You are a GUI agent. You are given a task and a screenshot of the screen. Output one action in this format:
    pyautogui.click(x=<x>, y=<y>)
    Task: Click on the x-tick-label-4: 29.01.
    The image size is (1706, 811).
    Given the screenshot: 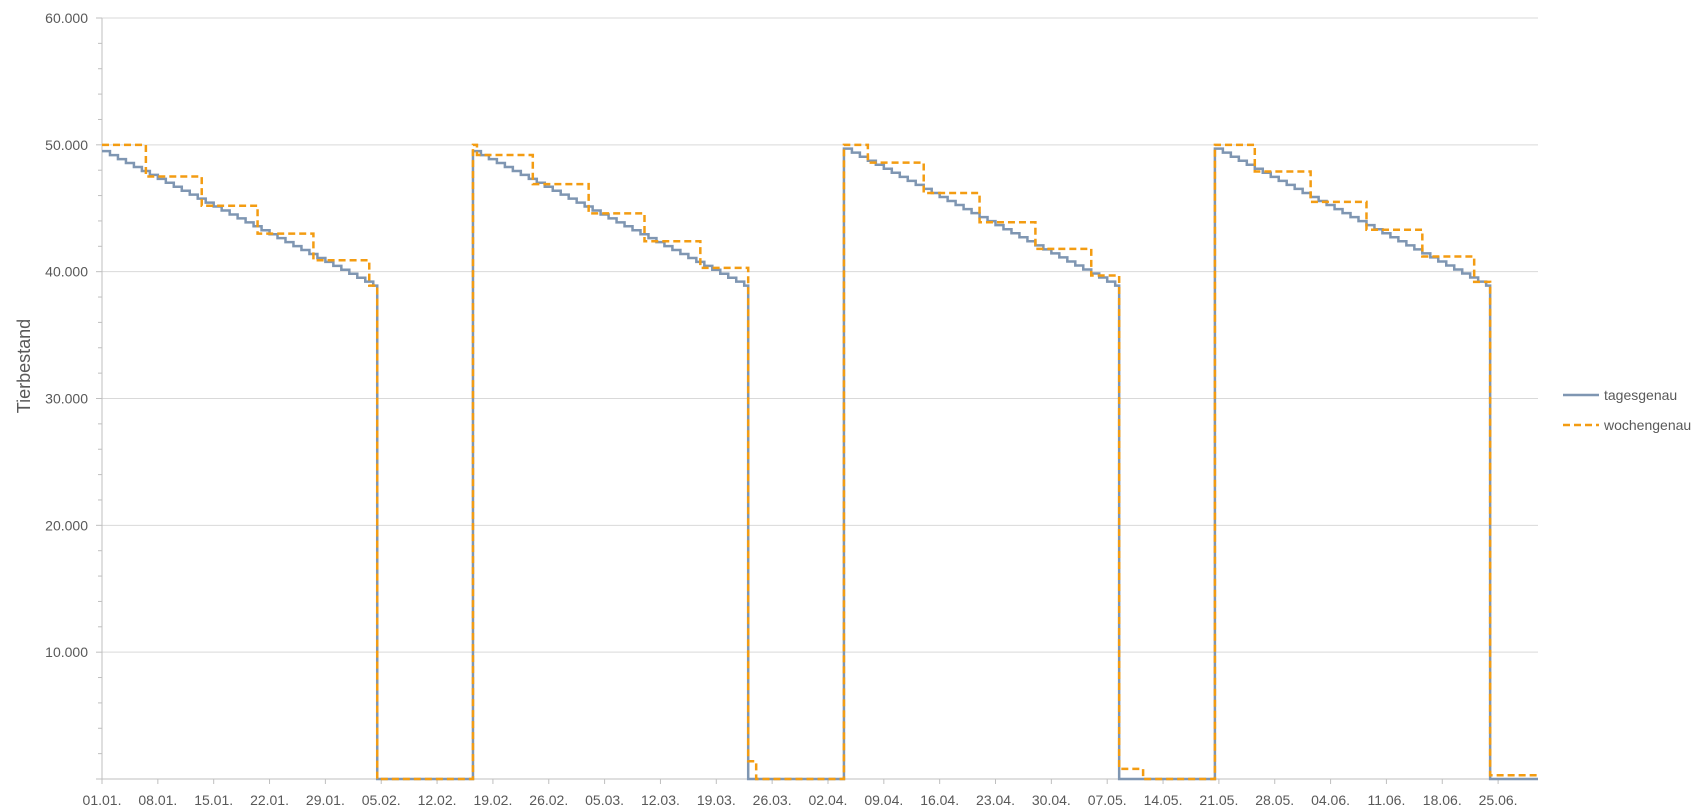 What is the action you would take?
    pyautogui.click(x=325, y=800)
    